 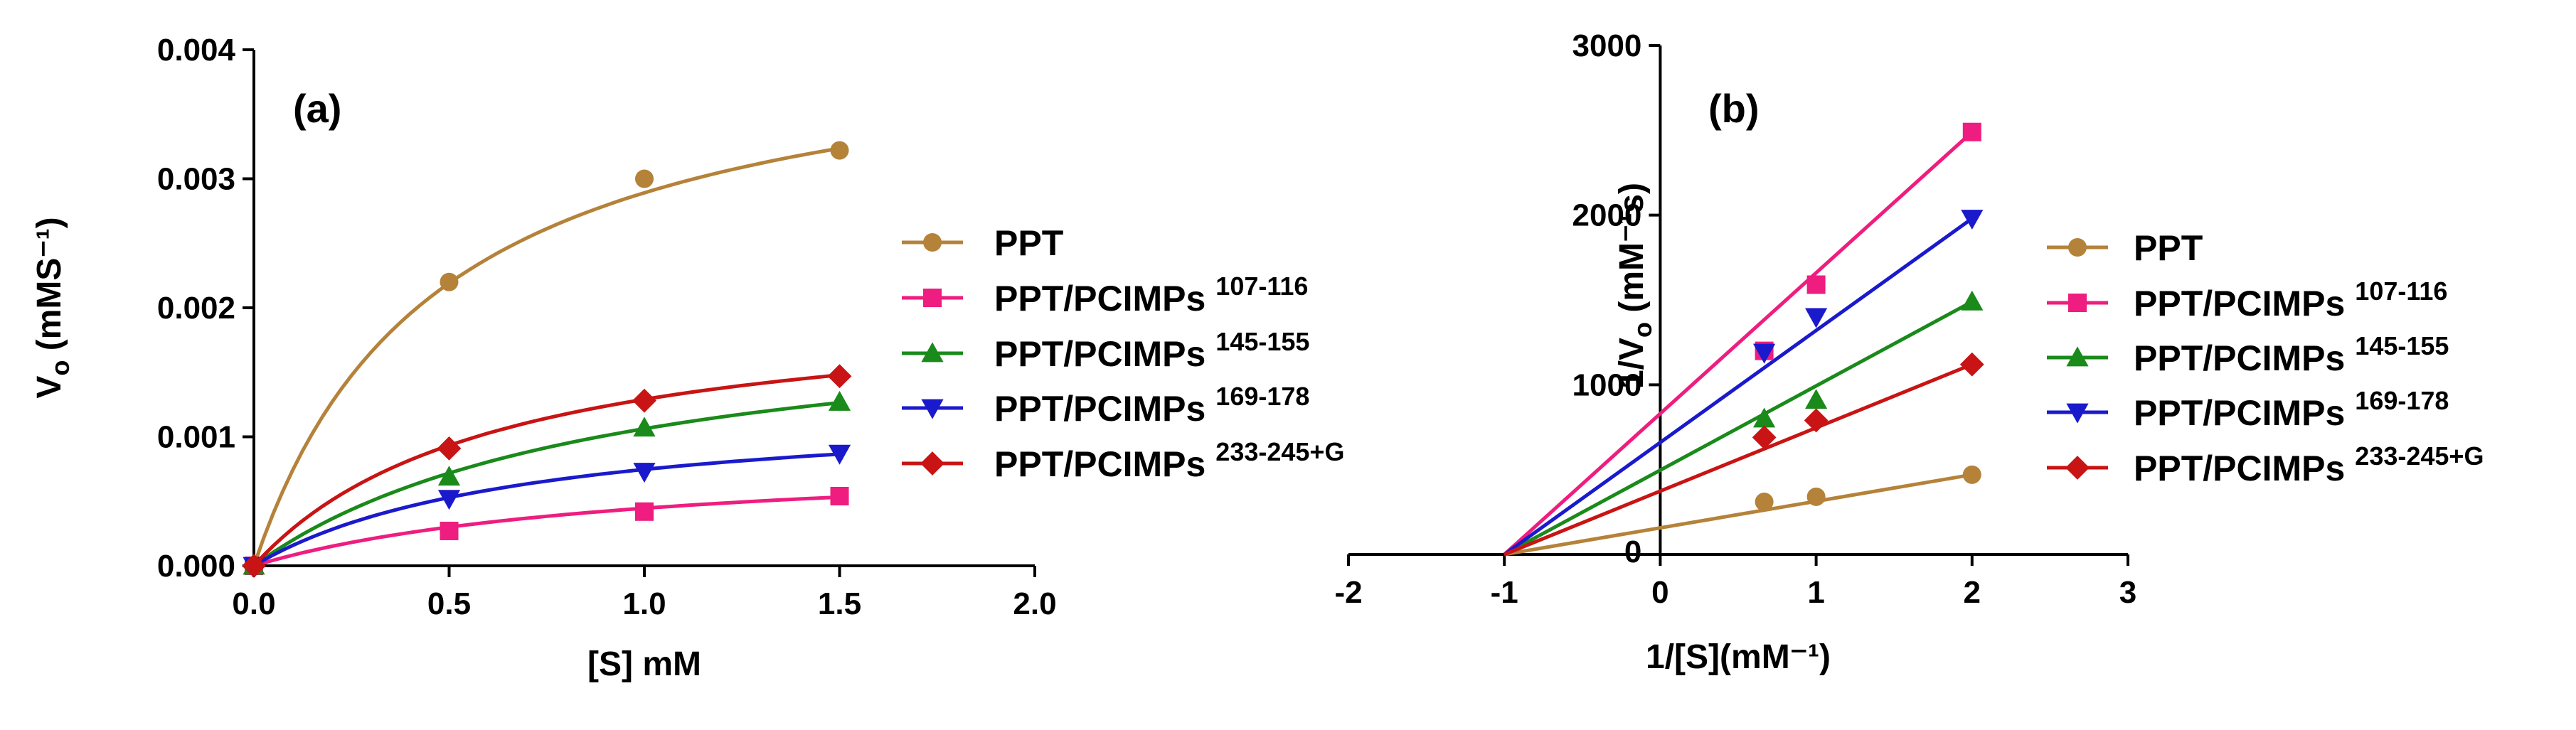 What do you see at coordinates (2239, 303) in the screenshot?
I see `b-legend-name-1: PPT/PCIMPs` at bounding box center [2239, 303].